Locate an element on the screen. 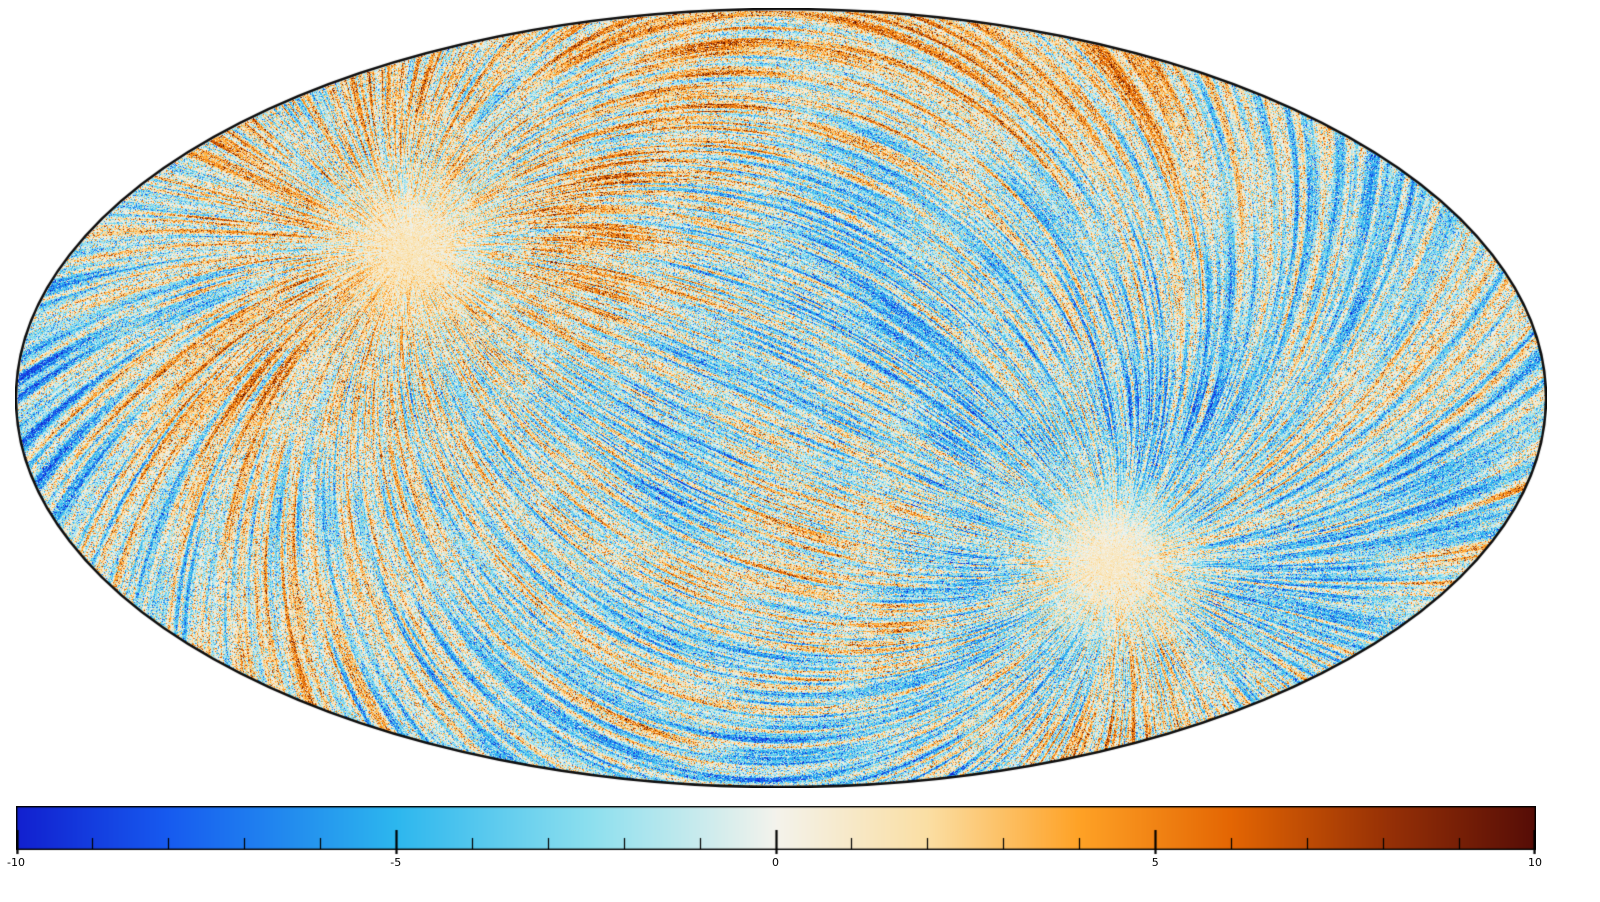 The image size is (1600, 902). colorbar-tick-label: 5 is located at coordinates (1155, 862).